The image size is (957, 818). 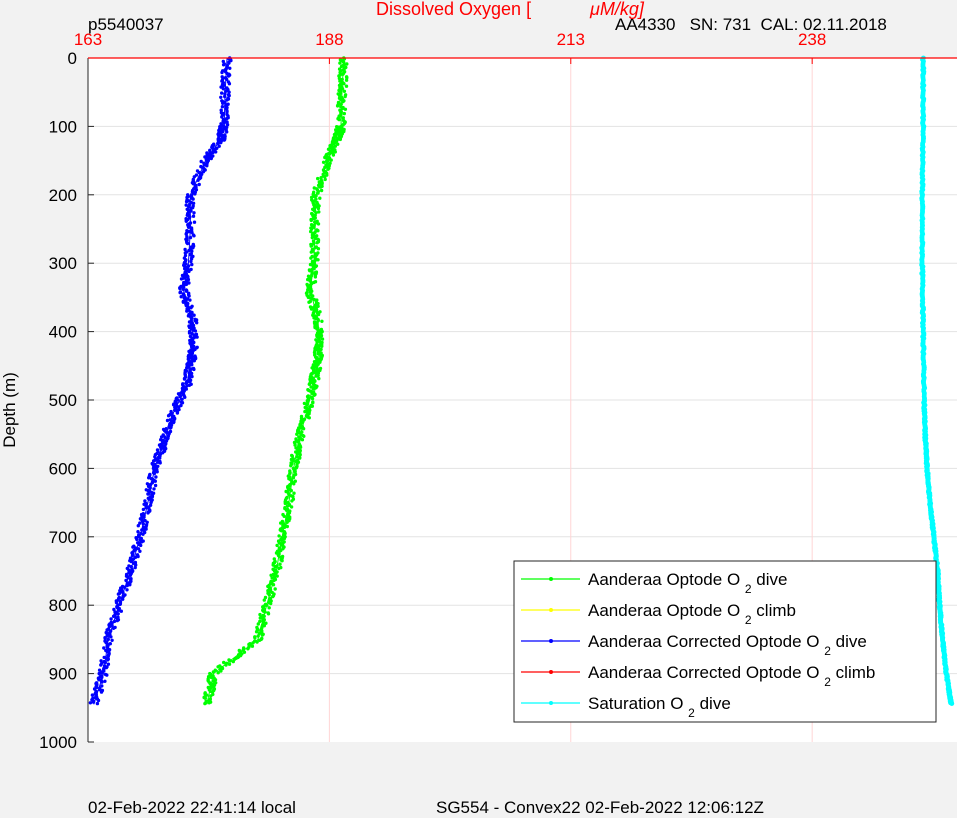 What do you see at coordinates (58, 742) in the screenshot?
I see `y-tick-label: 1000` at bounding box center [58, 742].